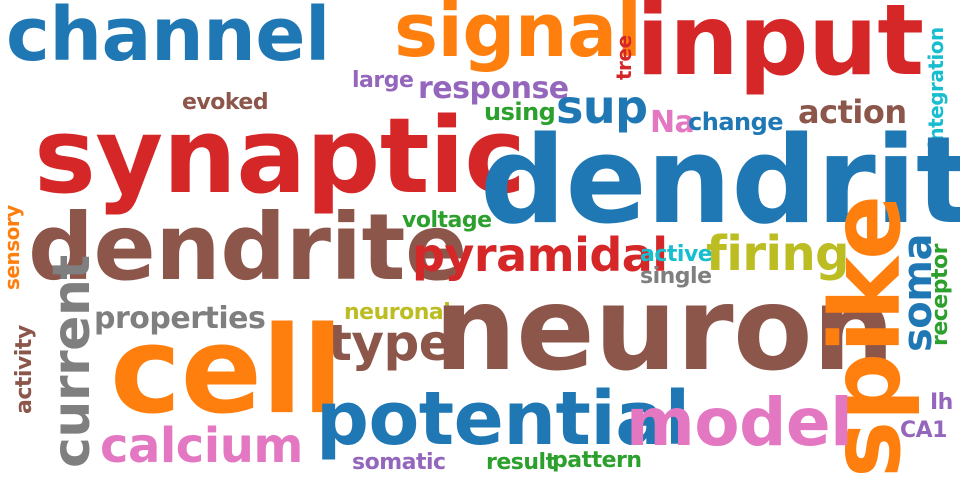 This screenshot has height=480, width=960. I want to click on word-signal: signal, so click(518, 37).